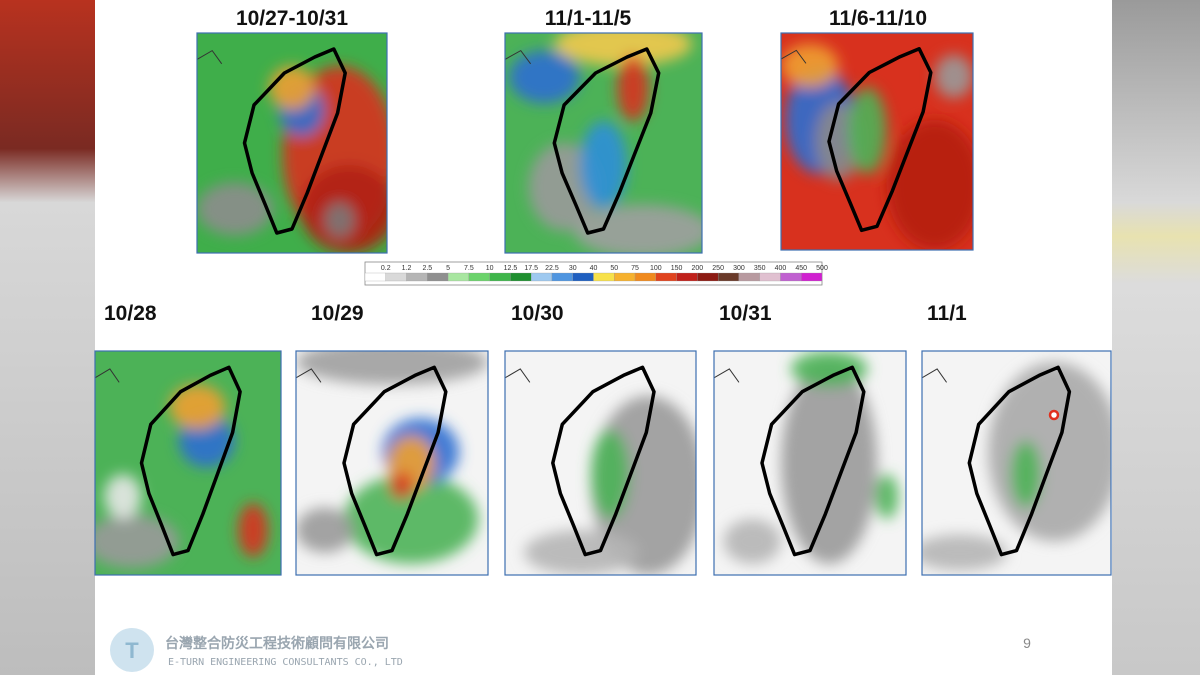 The width and height of the screenshot is (1200, 675). I want to click on period-map-title: 10/27-10/31, so click(292, 18).